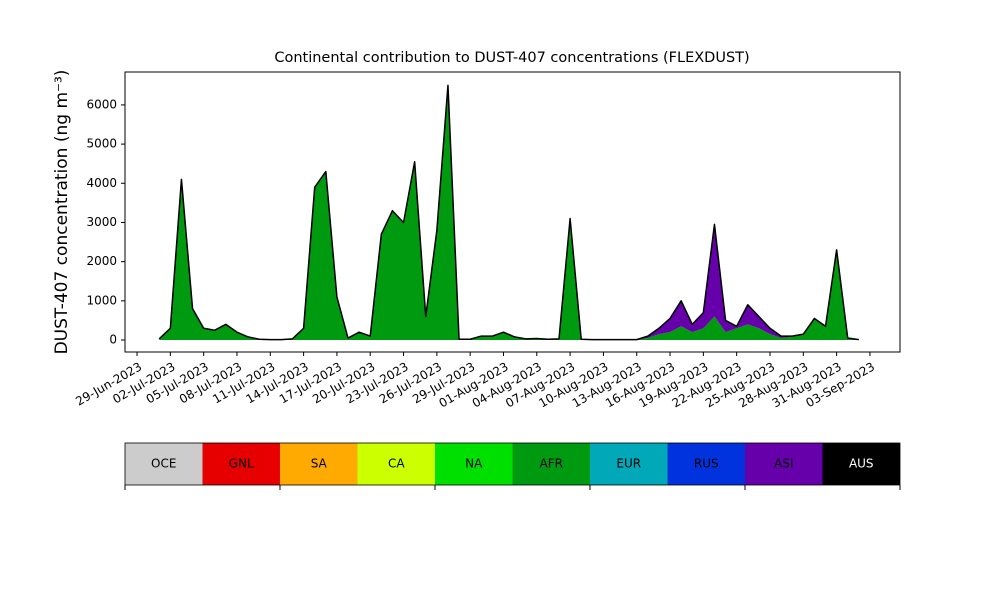  I want to click on y-tick-label: 3000, so click(101, 222).